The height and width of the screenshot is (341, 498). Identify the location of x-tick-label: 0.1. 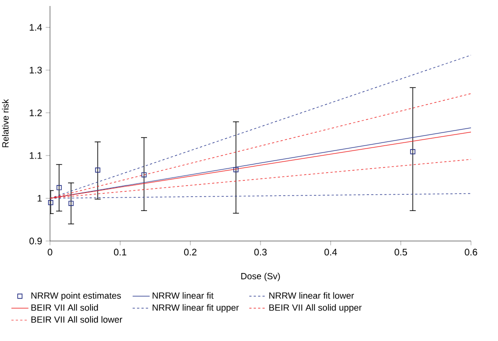
(120, 252).